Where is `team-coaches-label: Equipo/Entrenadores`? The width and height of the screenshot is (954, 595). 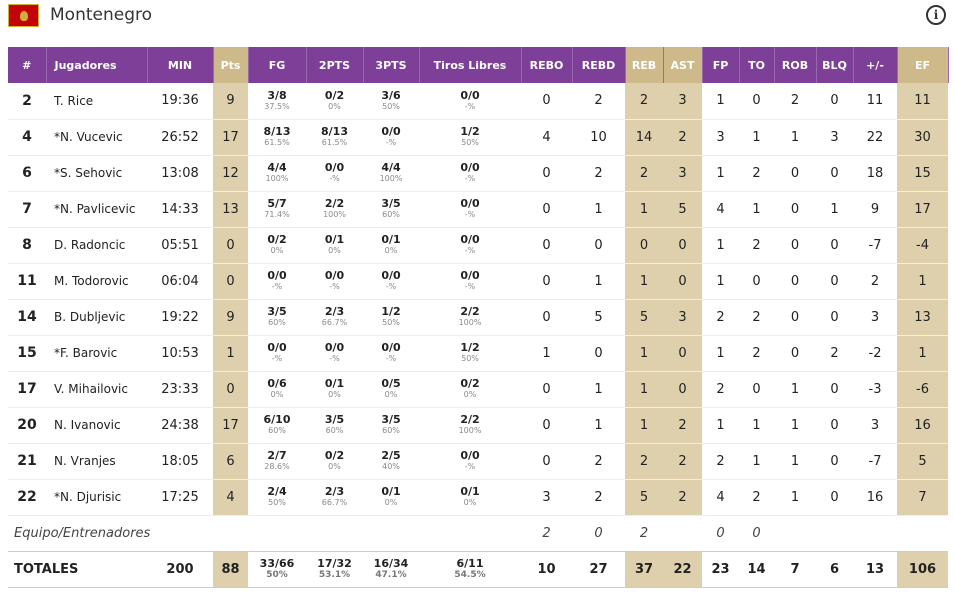
team-coaches-label: Equipo/Entrenadores is located at coordinates (82, 533).